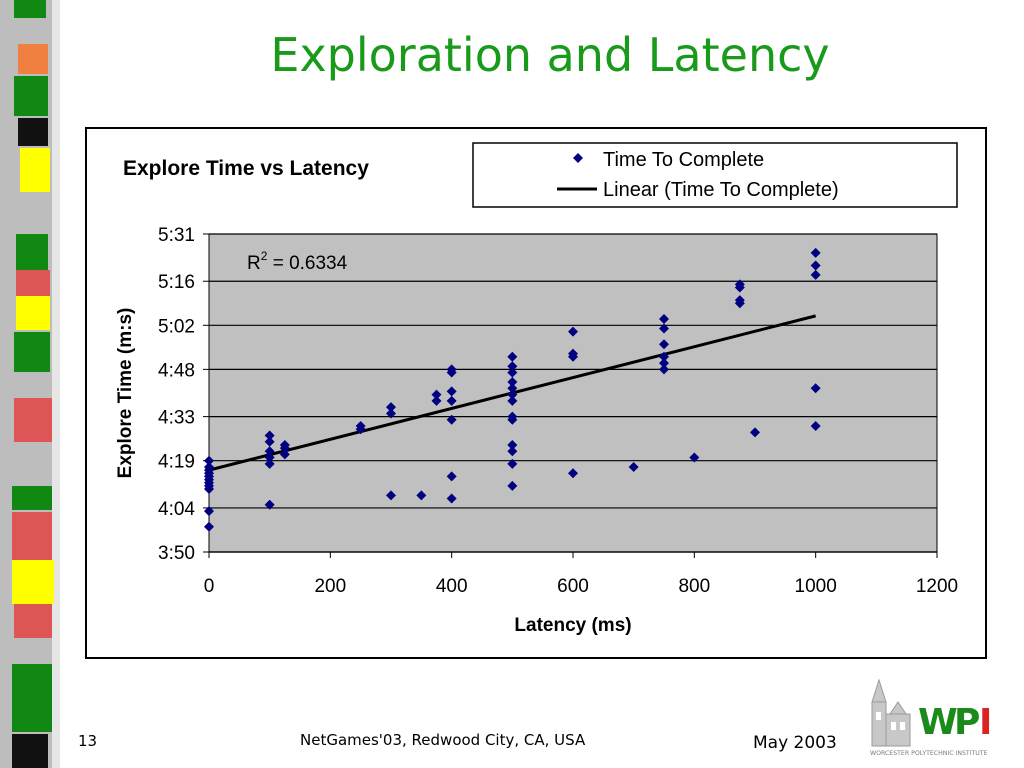  I want to click on svg-text: P, so click(967, 722).